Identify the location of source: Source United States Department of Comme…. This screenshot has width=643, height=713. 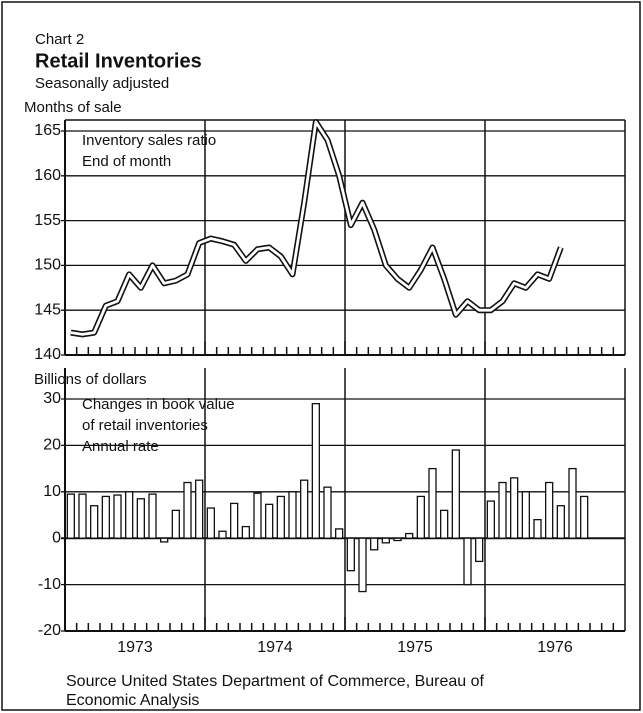
(275, 681).